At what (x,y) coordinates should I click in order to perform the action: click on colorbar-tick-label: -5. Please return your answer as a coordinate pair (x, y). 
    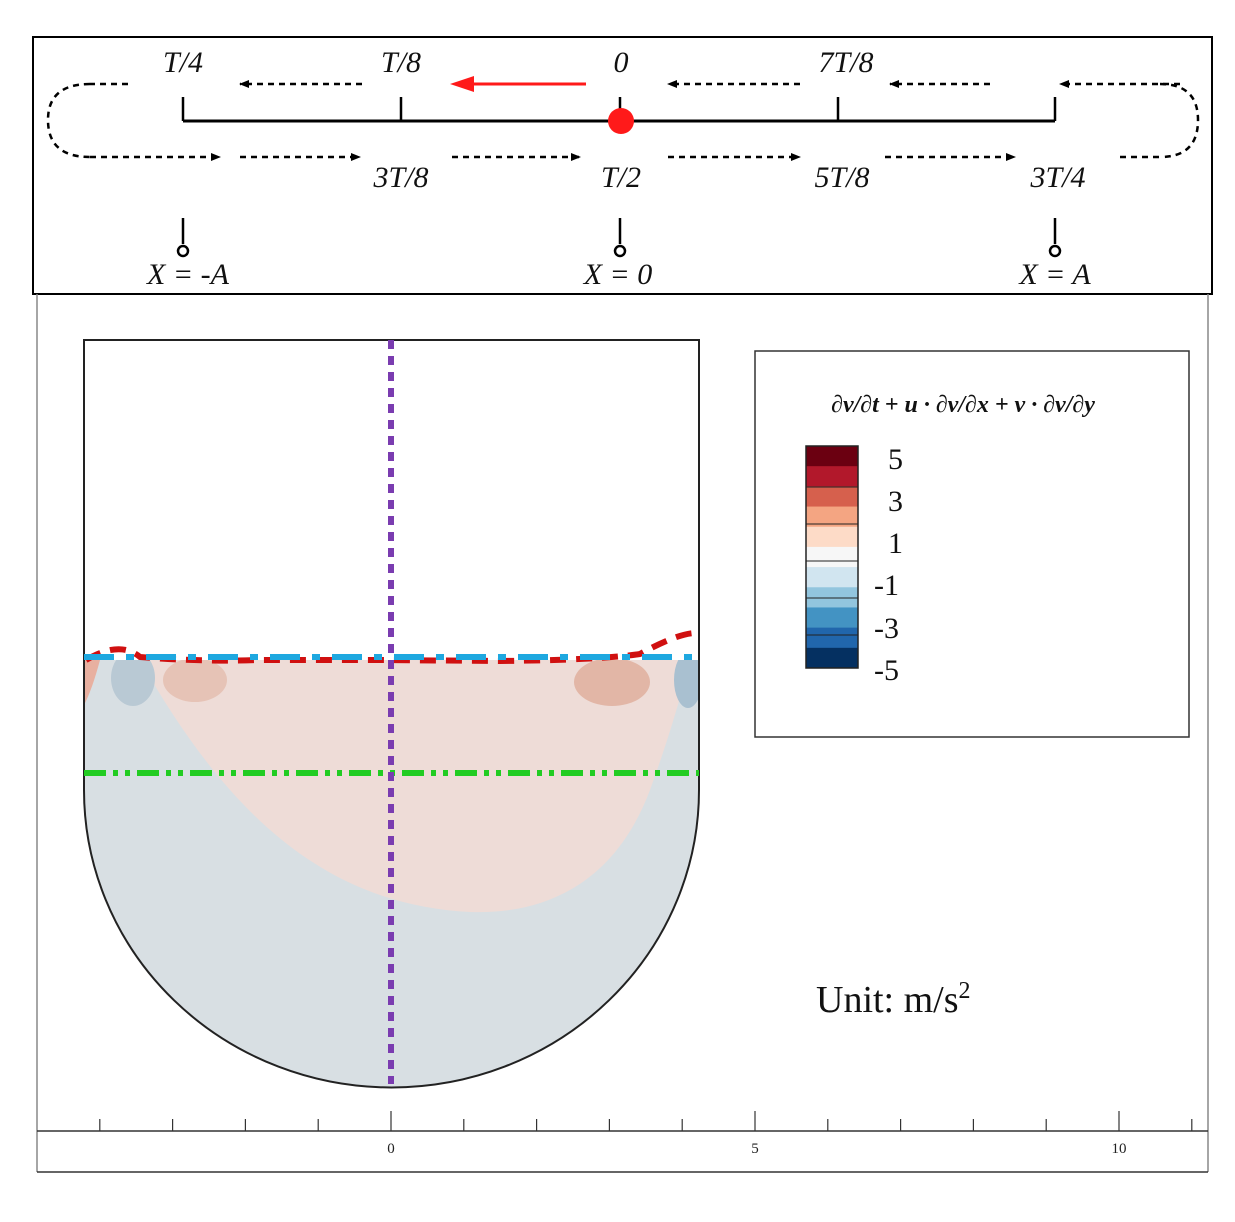
    Looking at the image, I should click on (886, 670).